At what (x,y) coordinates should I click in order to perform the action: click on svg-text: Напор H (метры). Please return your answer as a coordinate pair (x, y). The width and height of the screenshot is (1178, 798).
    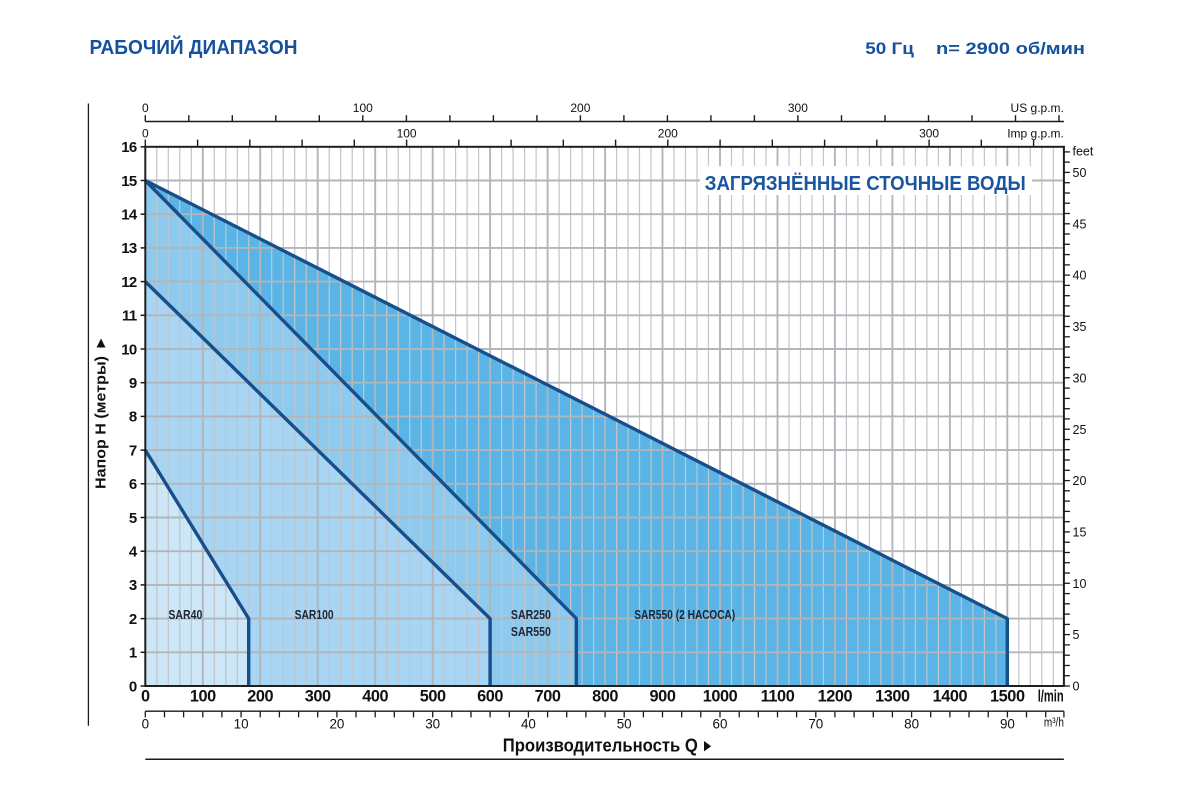
    Looking at the image, I should click on (101, 422).